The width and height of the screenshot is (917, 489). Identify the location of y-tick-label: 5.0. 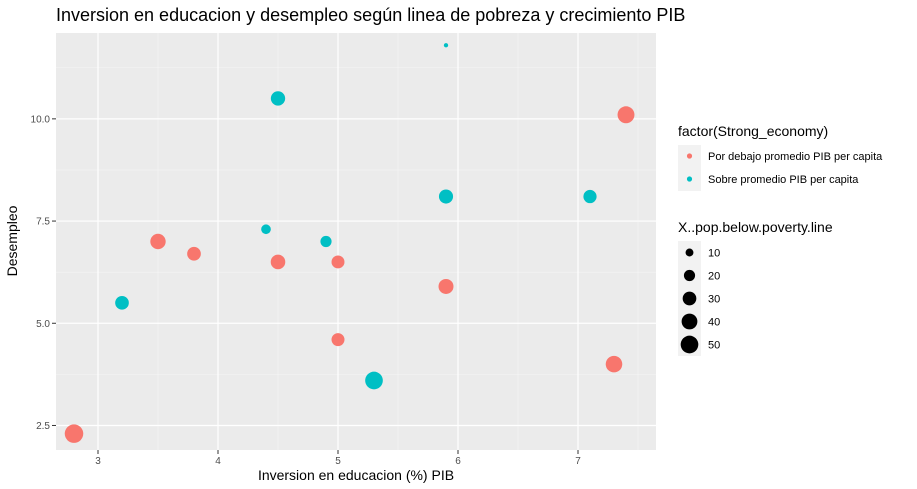
(43, 324).